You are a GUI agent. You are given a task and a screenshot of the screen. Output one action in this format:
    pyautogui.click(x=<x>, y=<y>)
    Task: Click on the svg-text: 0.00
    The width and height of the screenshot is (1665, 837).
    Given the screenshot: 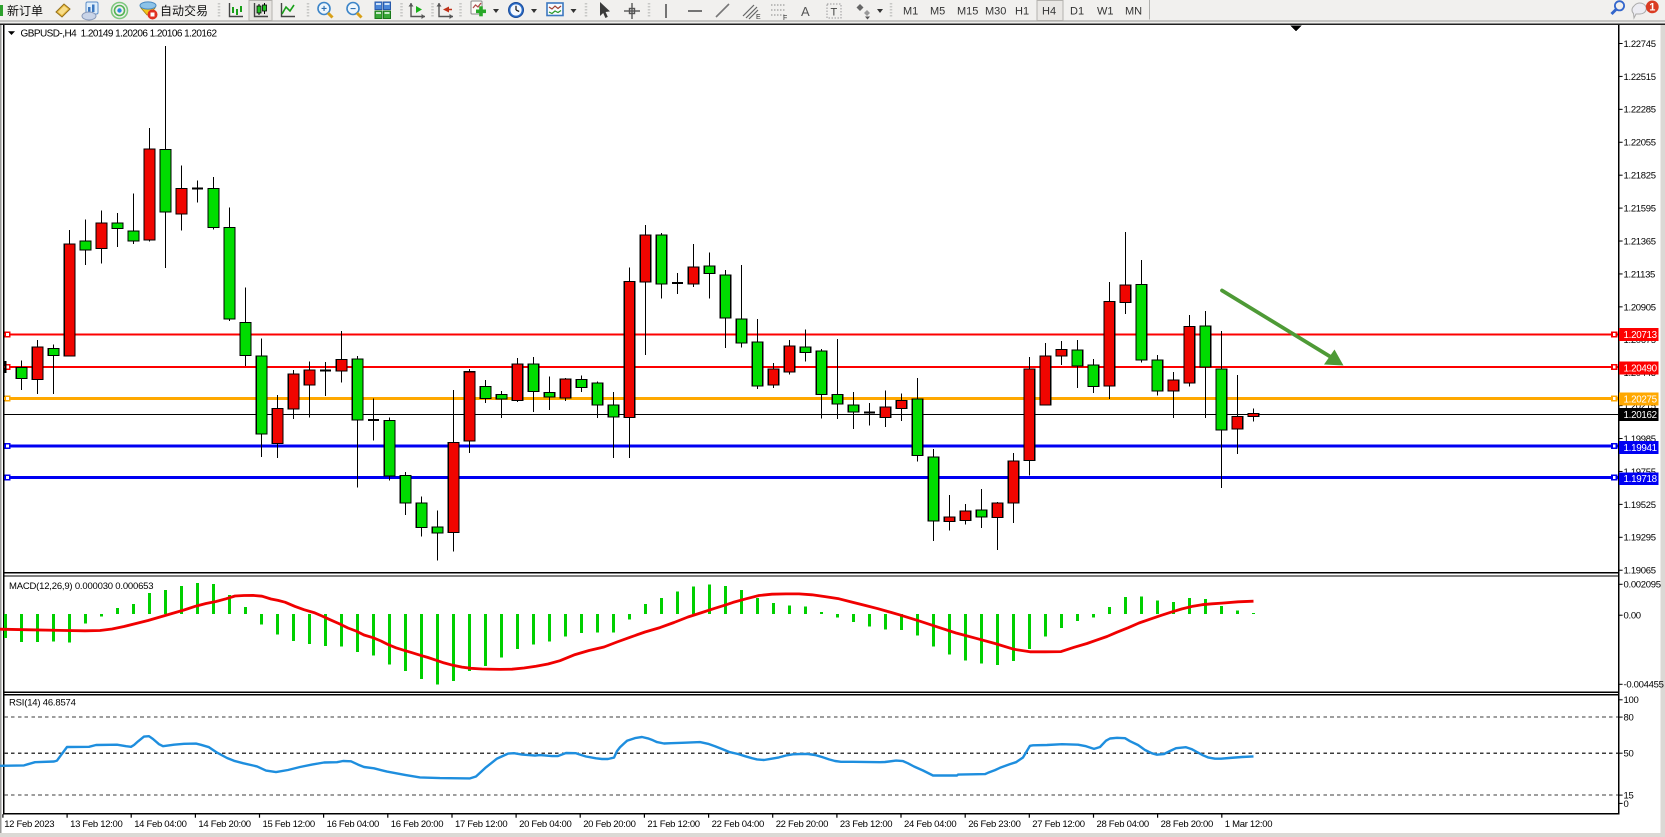 What is the action you would take?
    pyautogui.click(x=1632, y=616)
    